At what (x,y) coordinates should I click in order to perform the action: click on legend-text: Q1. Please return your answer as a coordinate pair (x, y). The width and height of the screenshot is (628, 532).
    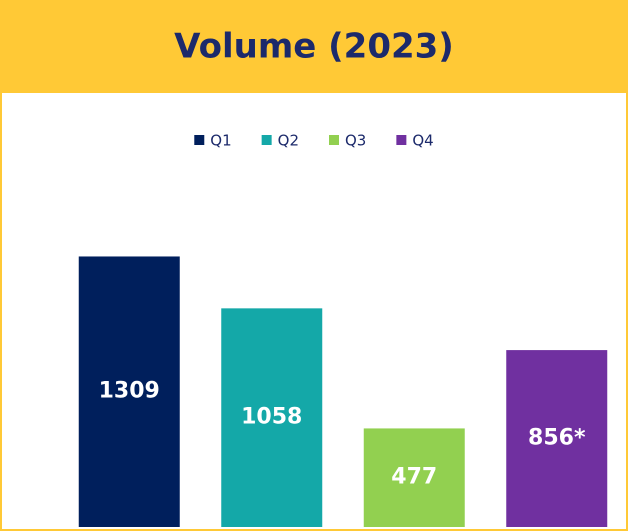
    Looking at the image, I should click on (220, 141).